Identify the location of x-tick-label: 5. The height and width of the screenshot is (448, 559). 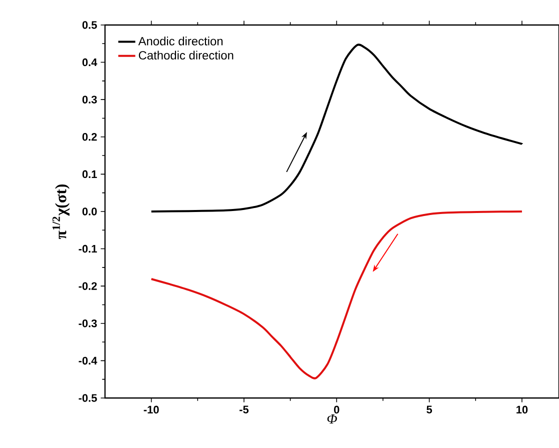
(429, 410).